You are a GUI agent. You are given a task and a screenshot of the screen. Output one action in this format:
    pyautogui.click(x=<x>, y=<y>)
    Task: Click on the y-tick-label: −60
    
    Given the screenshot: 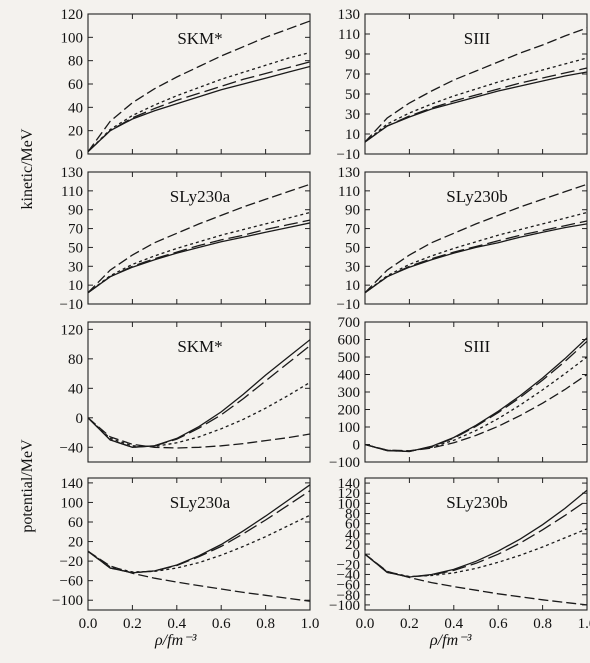 What is the action you would take?
    pyautogui.click(x=348, y=586)
    